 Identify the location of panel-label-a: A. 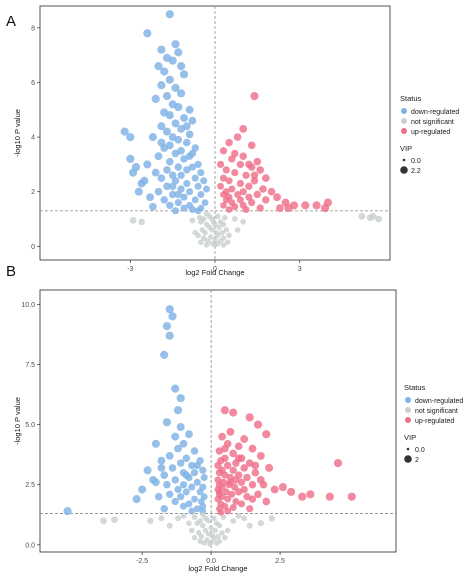
(11, 21).